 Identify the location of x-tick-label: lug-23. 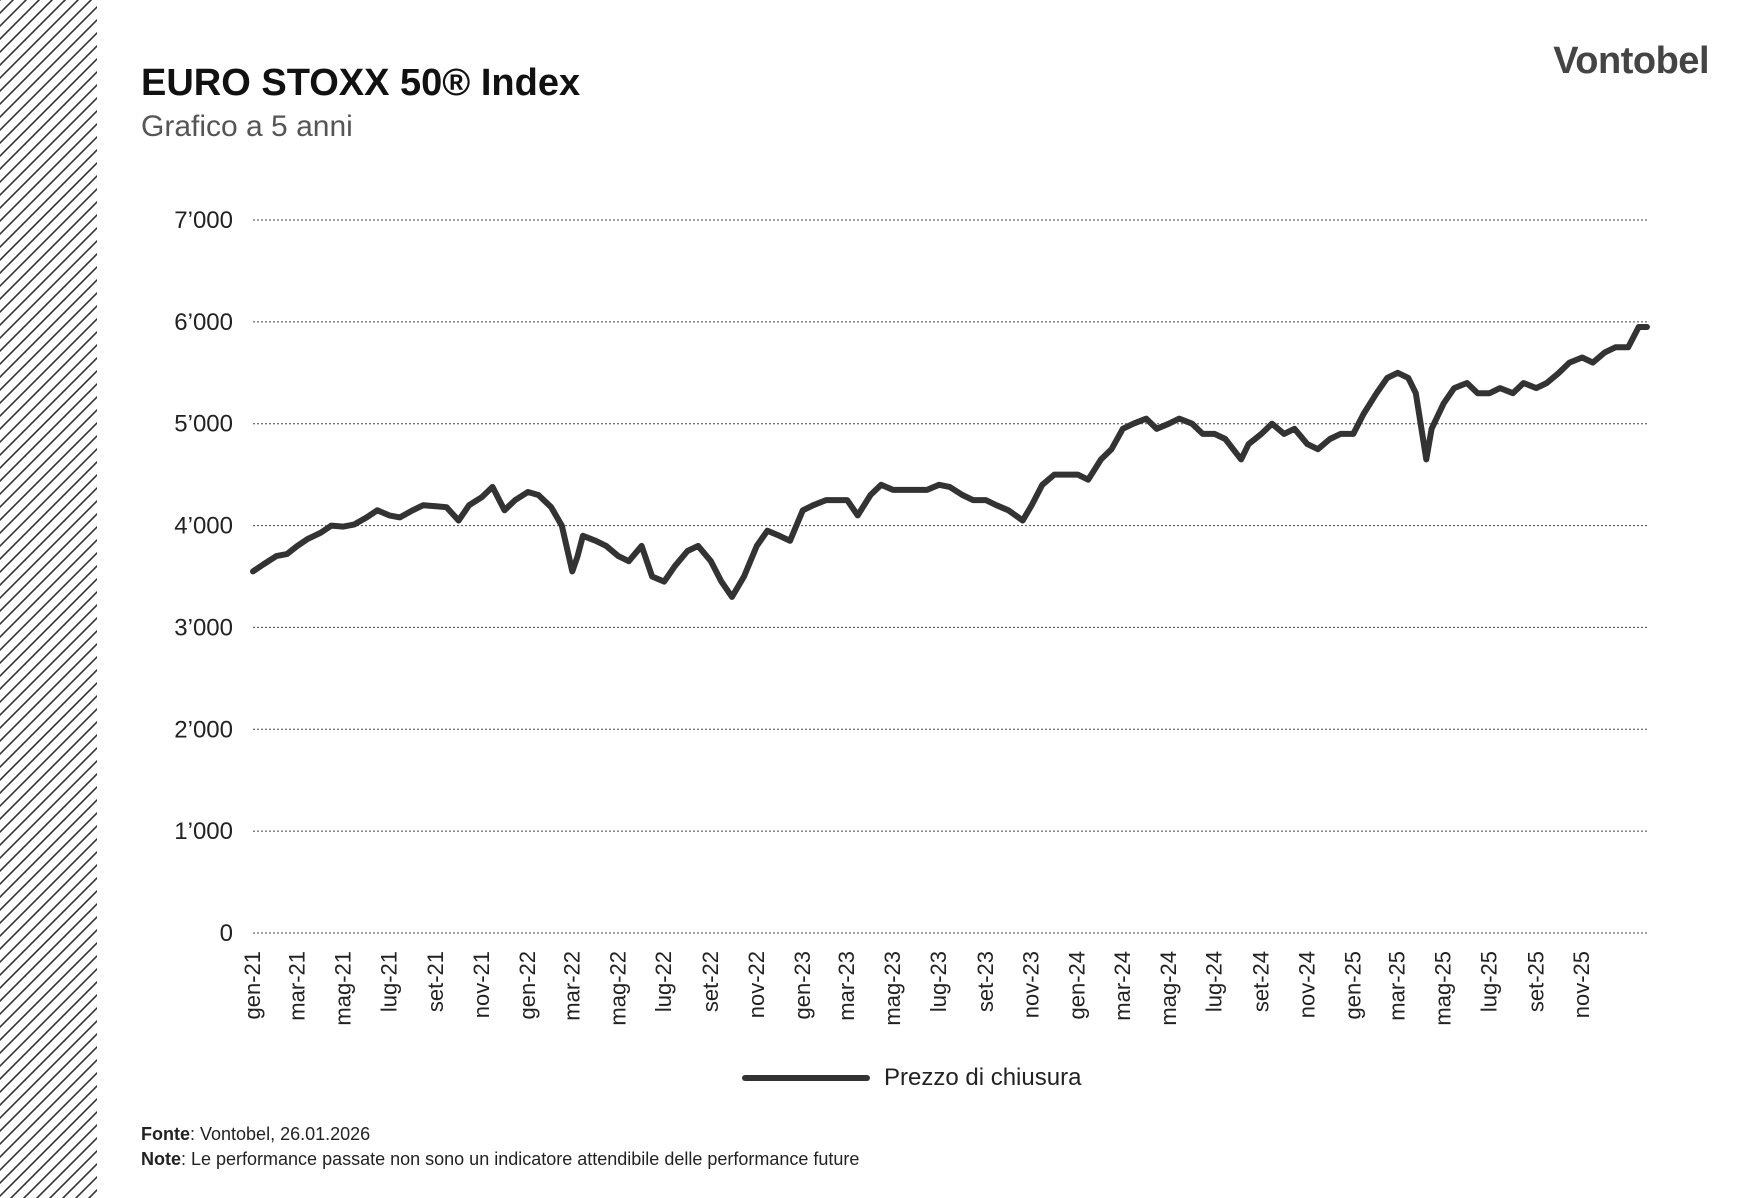
(938, 981).